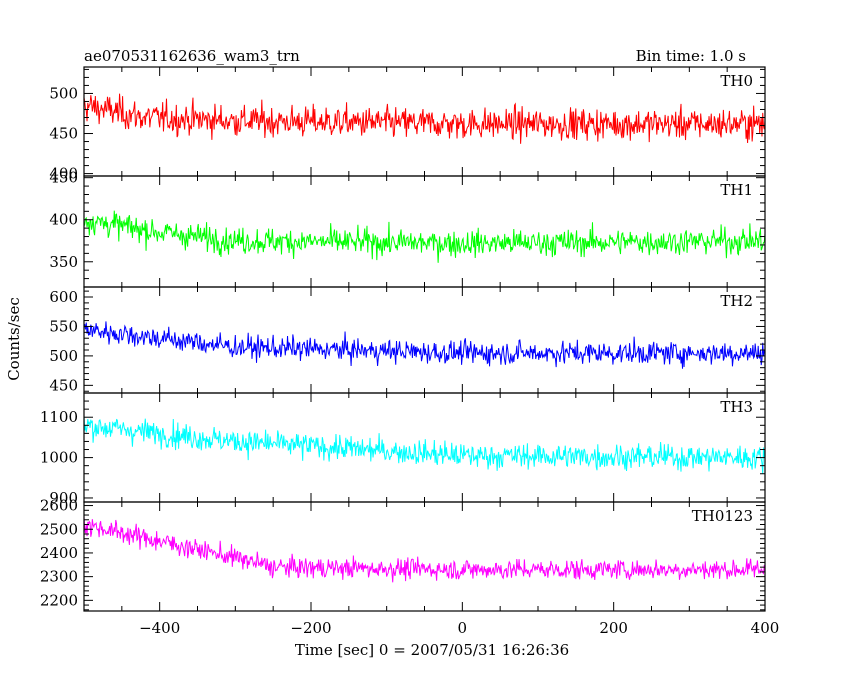  What do you see at coordinates (63, 326) in the screenshot?
I see `y-tick-label: 550` at bounding box center [63, 326].